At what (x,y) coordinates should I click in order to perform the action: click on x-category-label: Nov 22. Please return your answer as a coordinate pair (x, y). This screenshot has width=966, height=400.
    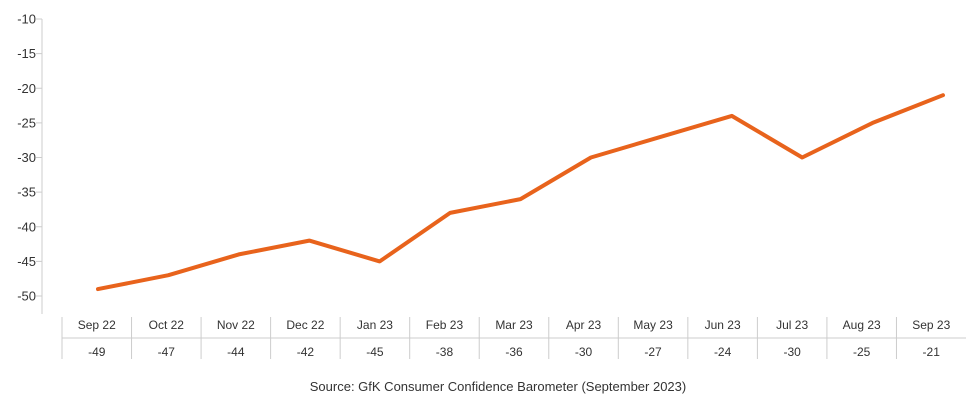
    Looking at the image, I should click on (236, 325).